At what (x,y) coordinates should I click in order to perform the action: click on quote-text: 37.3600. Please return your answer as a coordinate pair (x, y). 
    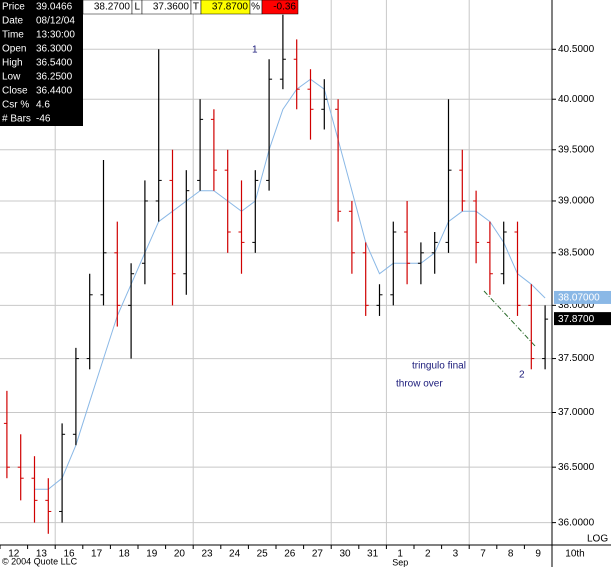
    Looking at the image, I should click on (171, 7).